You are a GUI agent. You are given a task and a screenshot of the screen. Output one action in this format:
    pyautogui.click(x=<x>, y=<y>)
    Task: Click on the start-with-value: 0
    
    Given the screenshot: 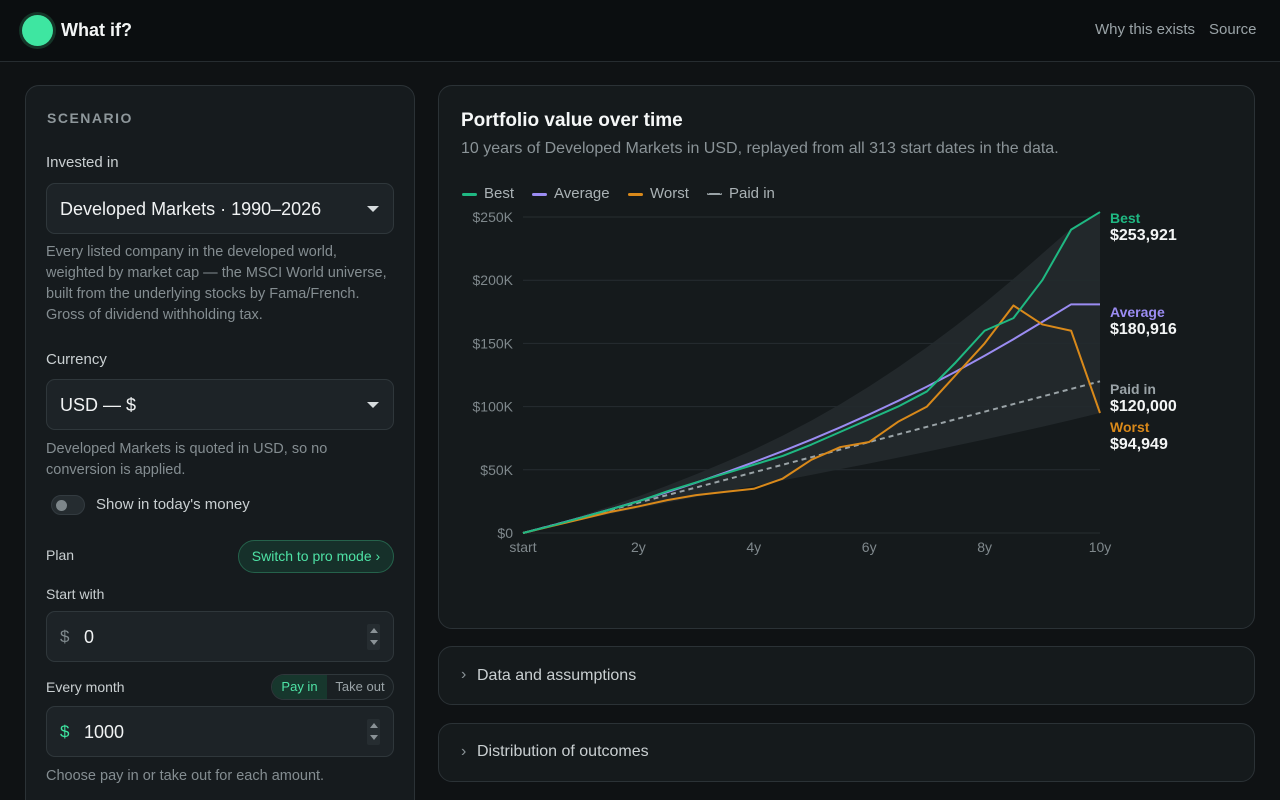 What is the action you would take?
    pyautogui.click(x=89, y=637)
    